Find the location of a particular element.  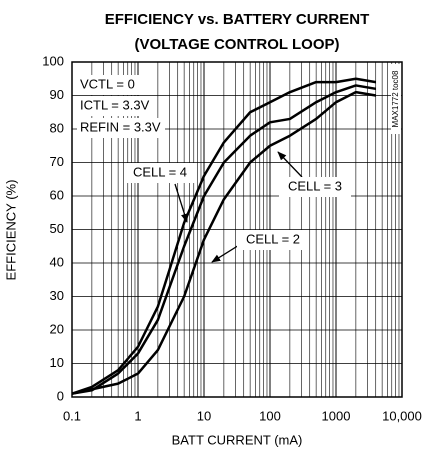

series-label: CELL = 4 is located at coordinates (160, 171).